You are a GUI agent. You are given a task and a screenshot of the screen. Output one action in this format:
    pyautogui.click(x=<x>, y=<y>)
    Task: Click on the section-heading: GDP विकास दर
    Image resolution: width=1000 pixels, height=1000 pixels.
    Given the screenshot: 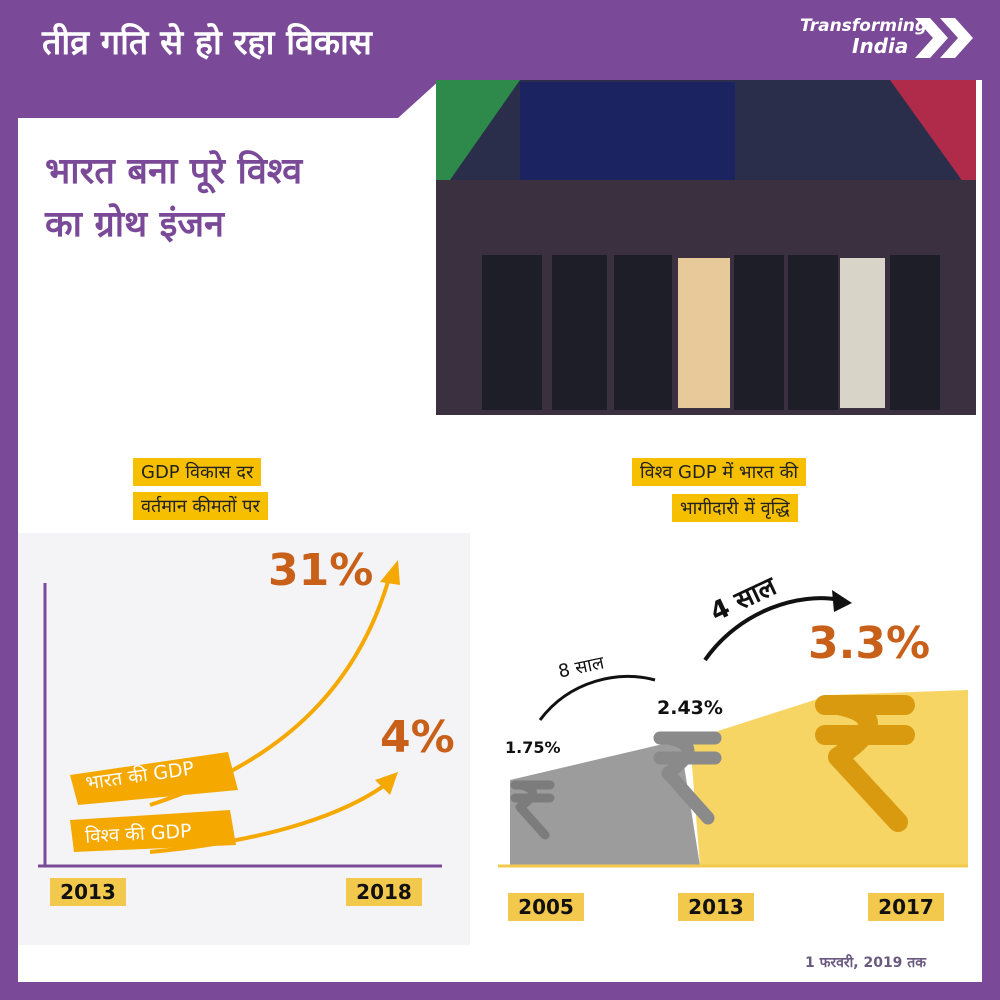 What is the action you would take?
    pyautogui.click(x=197, y=472)
    